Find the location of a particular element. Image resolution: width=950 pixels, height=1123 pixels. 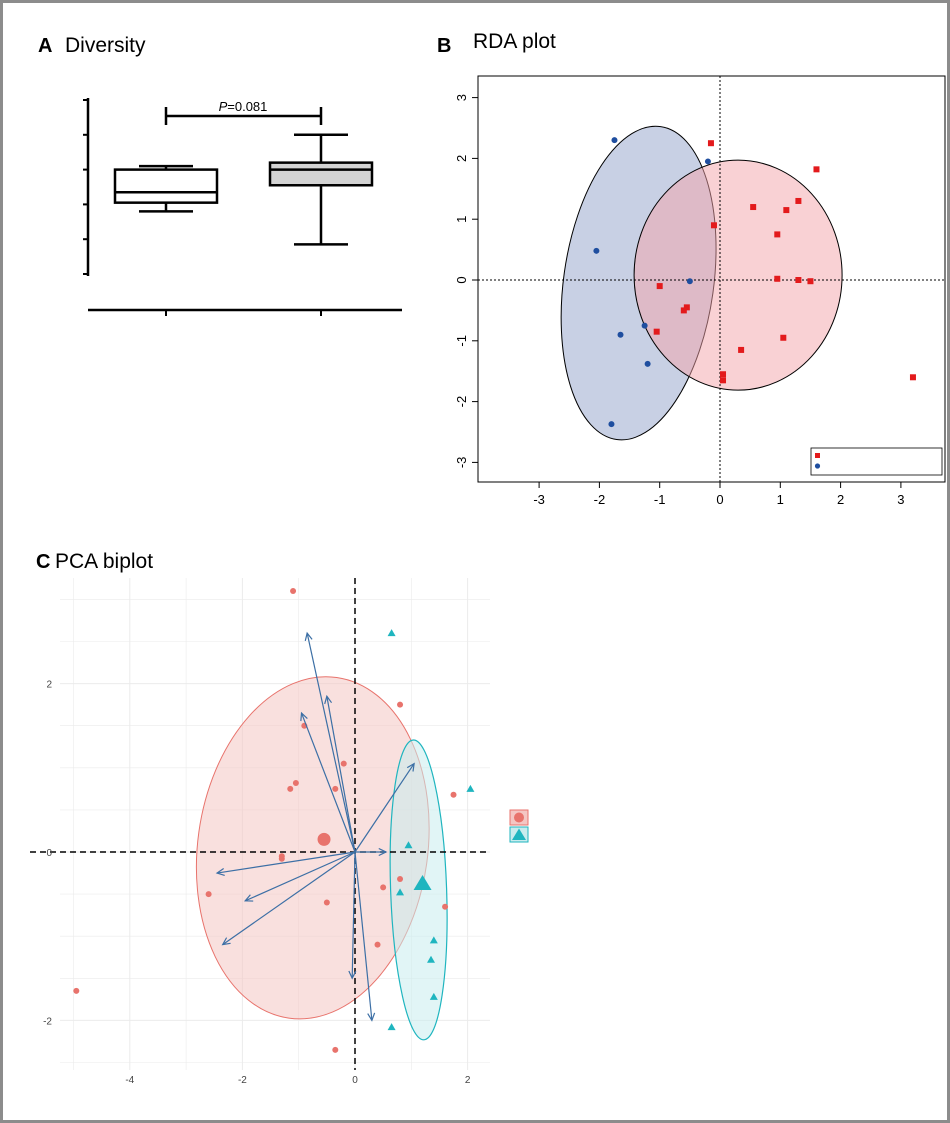

panel-a-box-plot: A Diversity P=0.081 is located at coordinates (220, 175).